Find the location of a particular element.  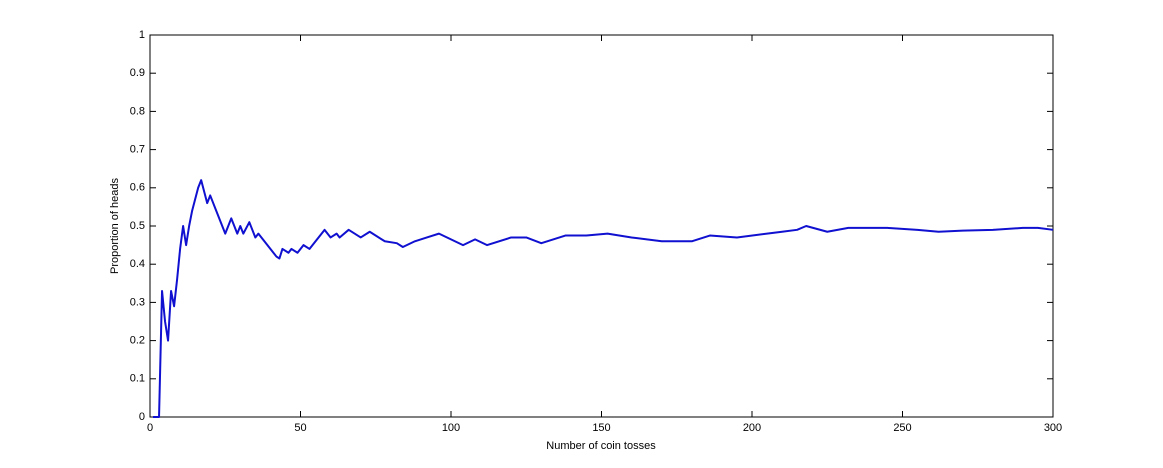

x-tick-label: 50 is located at coordinates (300, 428).